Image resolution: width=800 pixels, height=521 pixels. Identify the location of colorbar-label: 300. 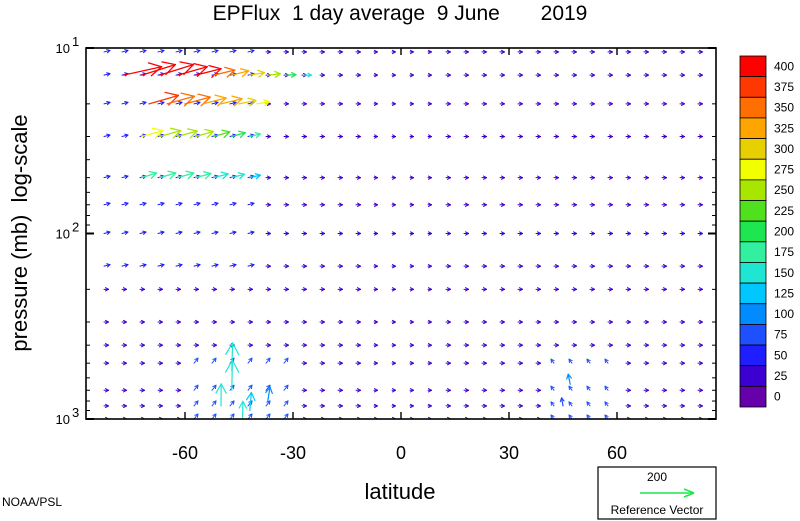
(784, 149).